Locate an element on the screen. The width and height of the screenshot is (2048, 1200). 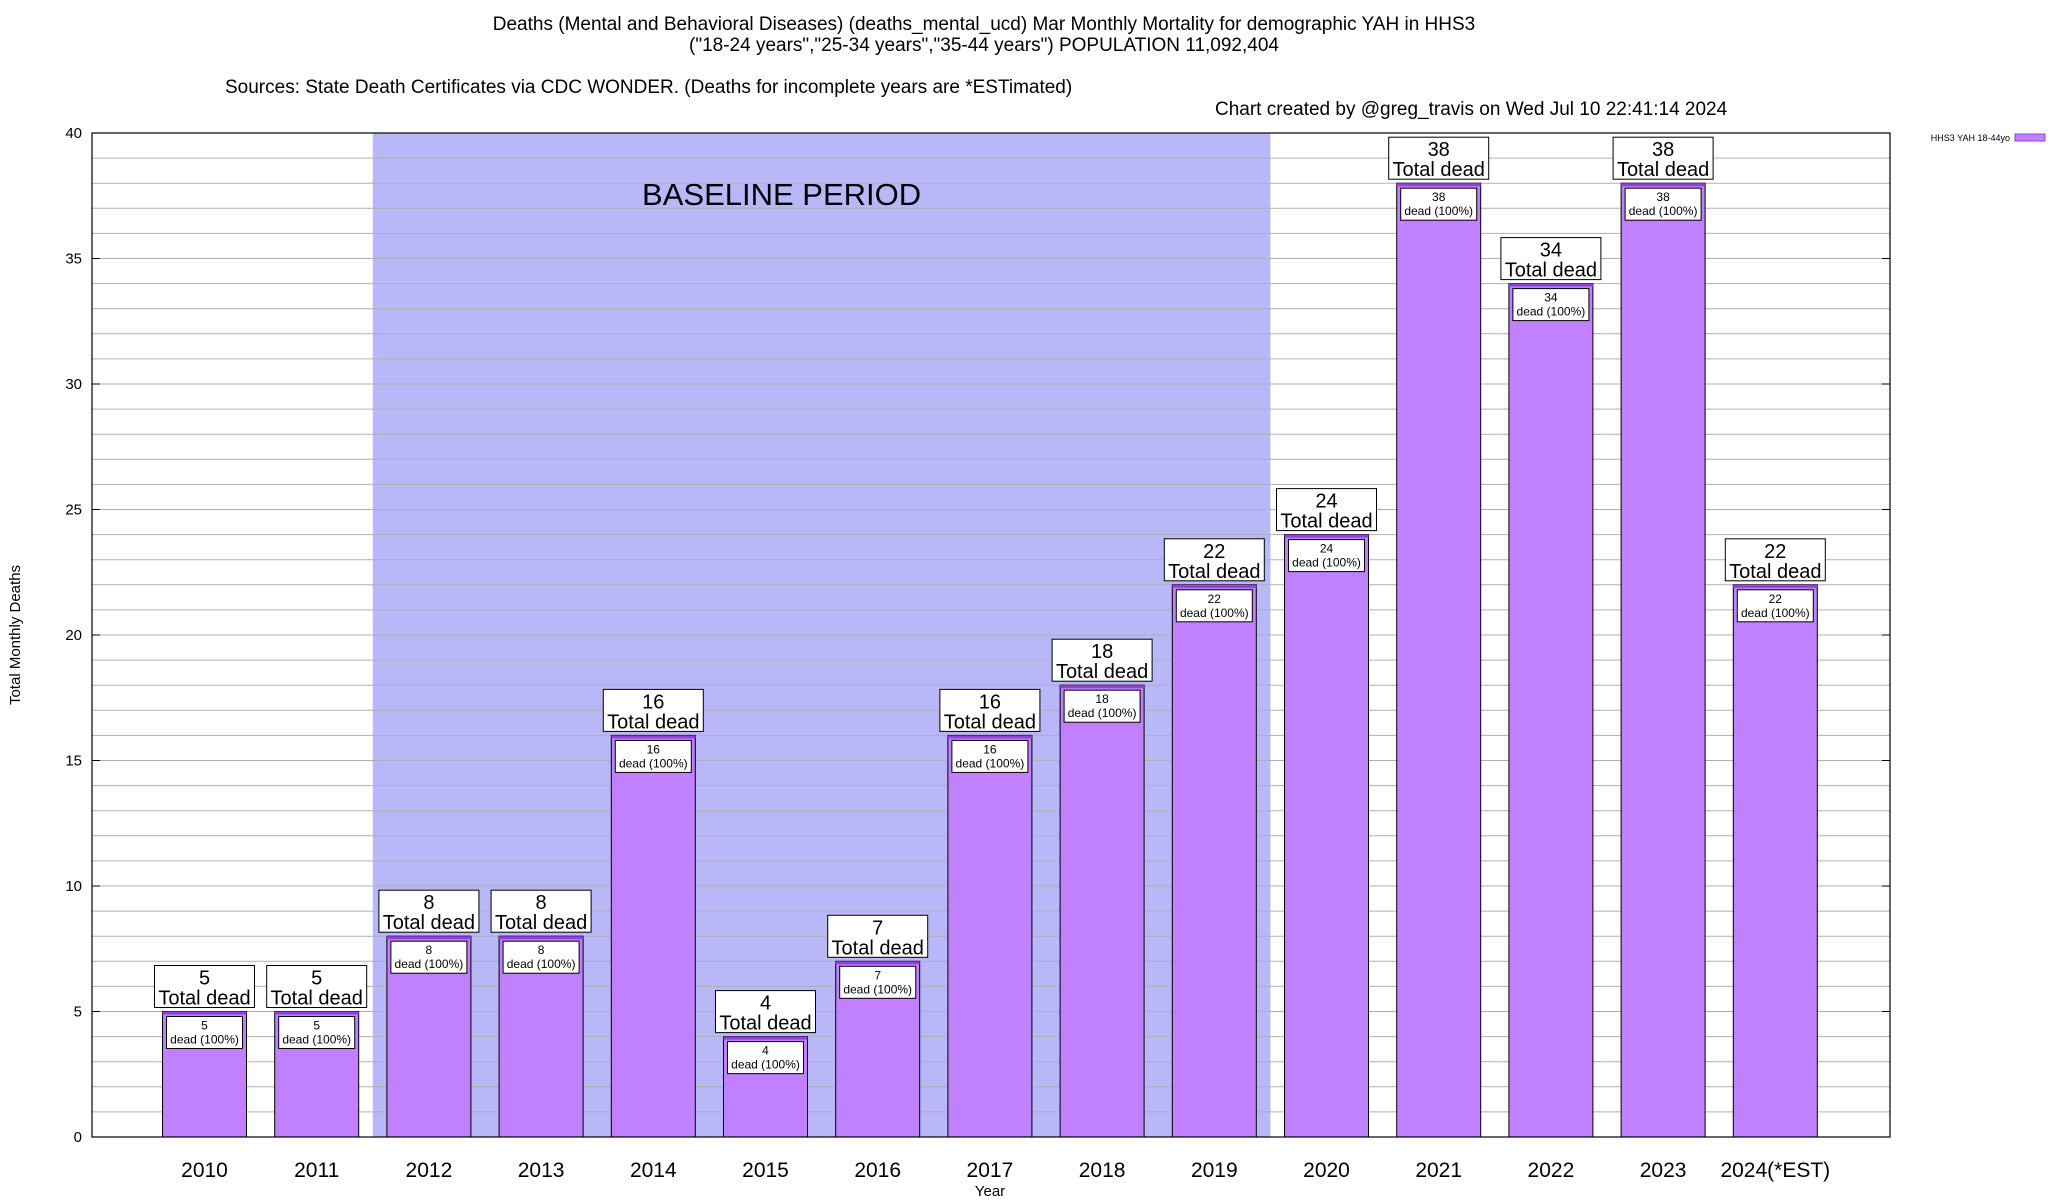
bar-top-value: 4 is located at coordinates (765, 1004).